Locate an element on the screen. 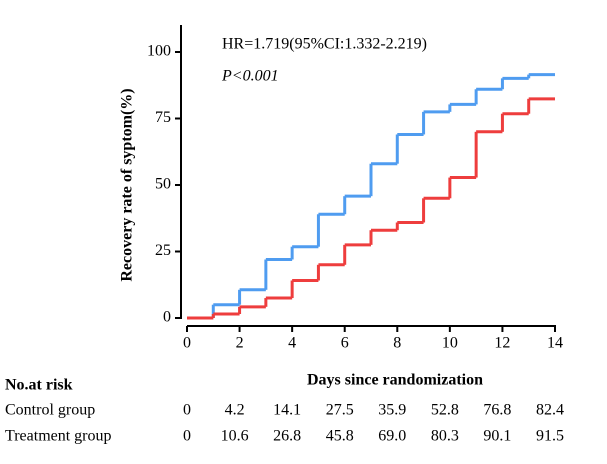 The height and width of the screenshot is (464, 607). risk-value: 52.8 is located at coordinates (445, 410).